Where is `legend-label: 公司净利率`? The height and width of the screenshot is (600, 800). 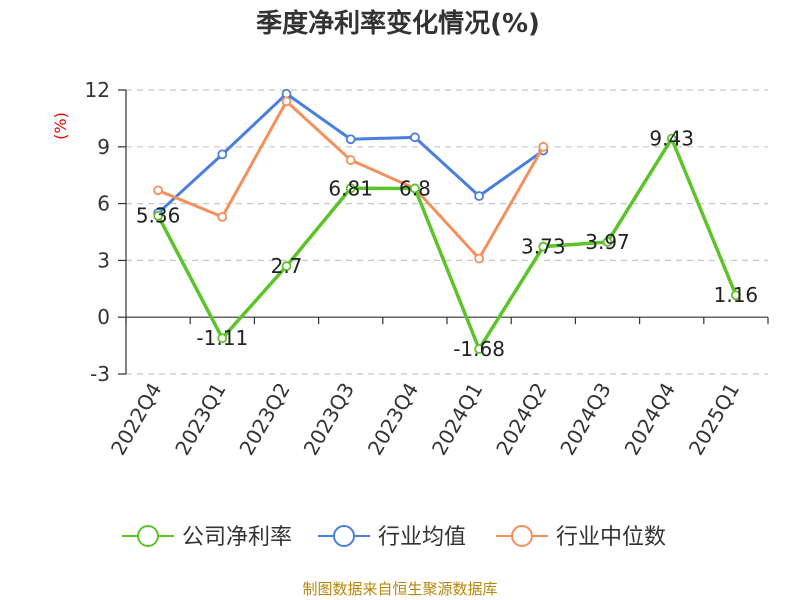
legend-label: 公司净利率 is located at coordinates (237, 537).